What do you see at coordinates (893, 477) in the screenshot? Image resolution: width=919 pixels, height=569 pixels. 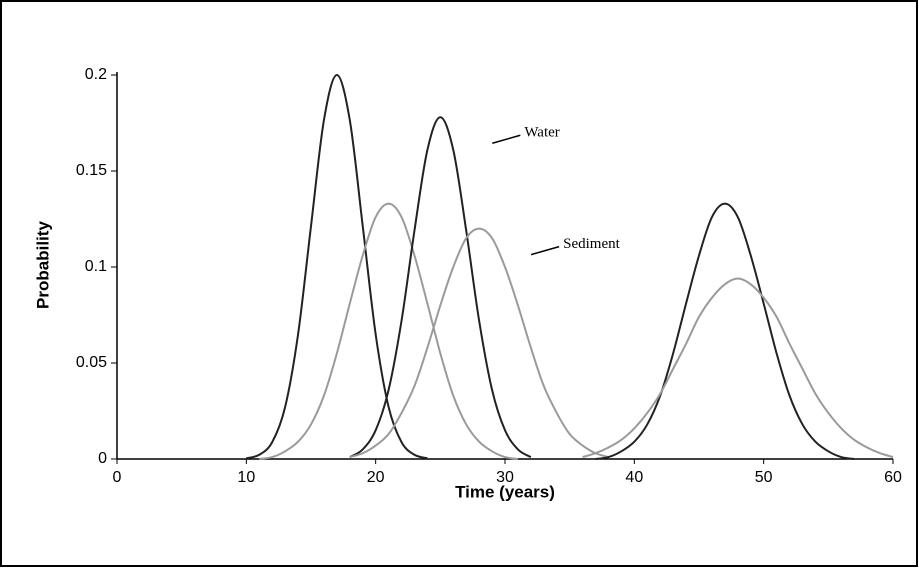 I see `x-tick-label: 60` at bounding box center [893, 477].